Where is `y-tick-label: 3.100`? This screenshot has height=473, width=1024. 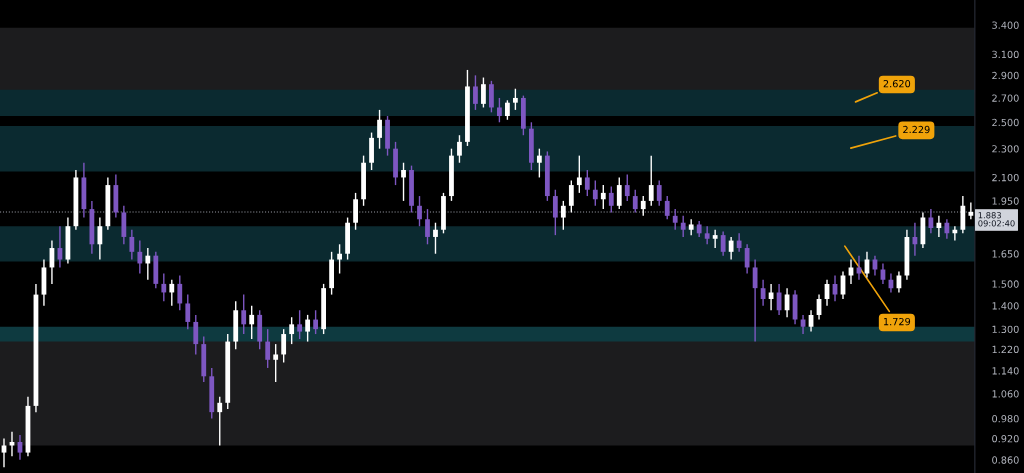 y-tick-label: 3.100 is located at coordinates (1005, 54).